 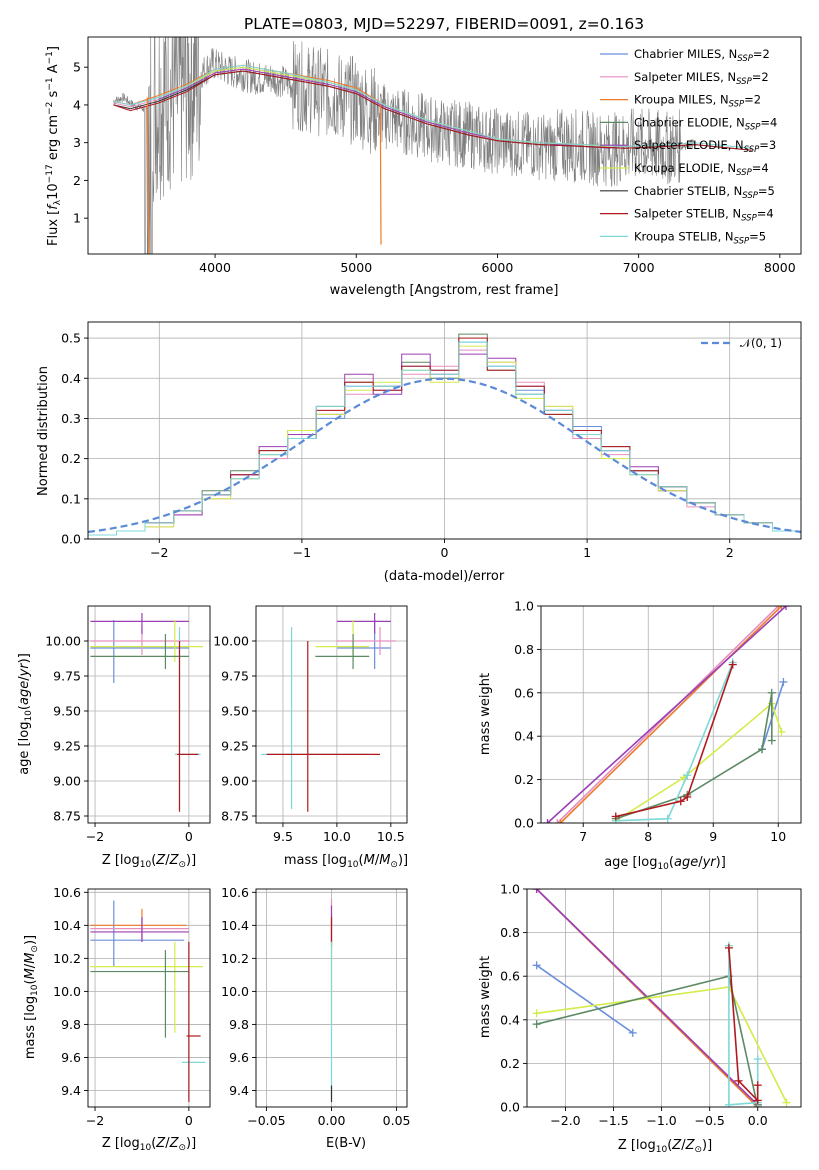 I want to click on ageZ-ytick-label: 9.75, so click(x=67, y=676).